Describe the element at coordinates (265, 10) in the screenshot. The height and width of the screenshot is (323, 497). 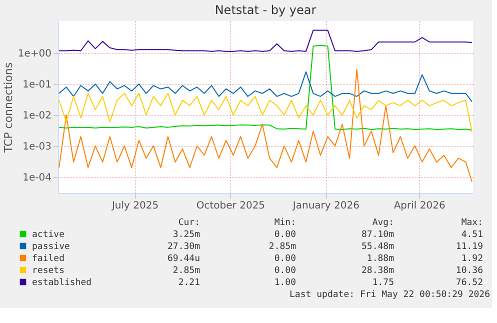
I see `chart-title: Netstat - by year` at that location.